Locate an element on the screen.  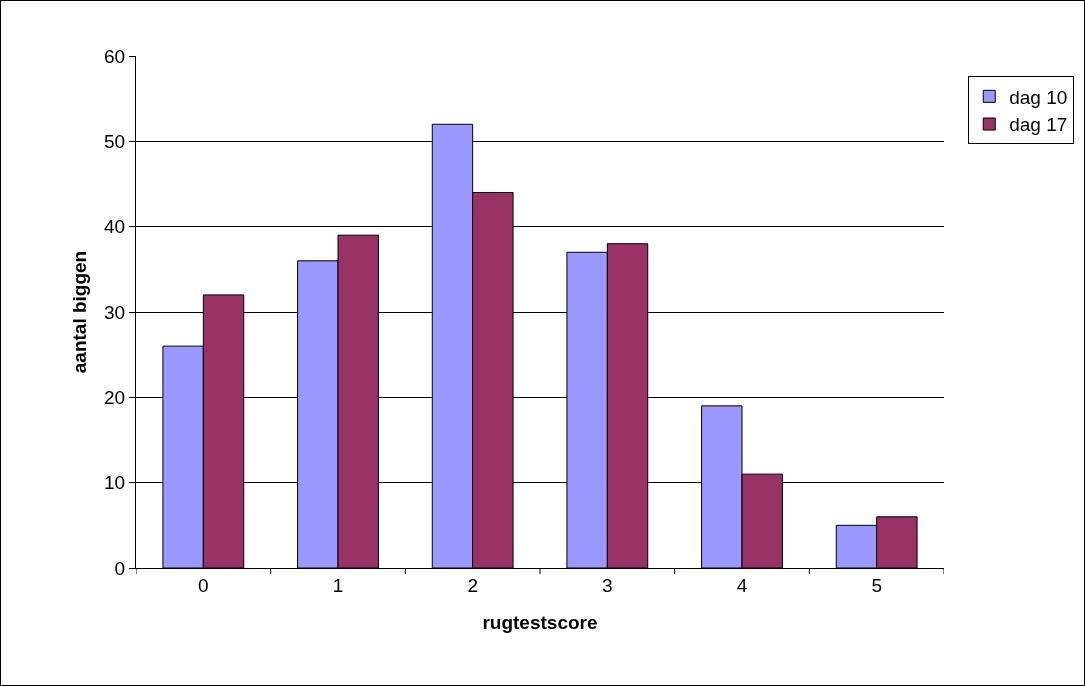
x-tick-label: 1 is located at coordinates (338, 585).